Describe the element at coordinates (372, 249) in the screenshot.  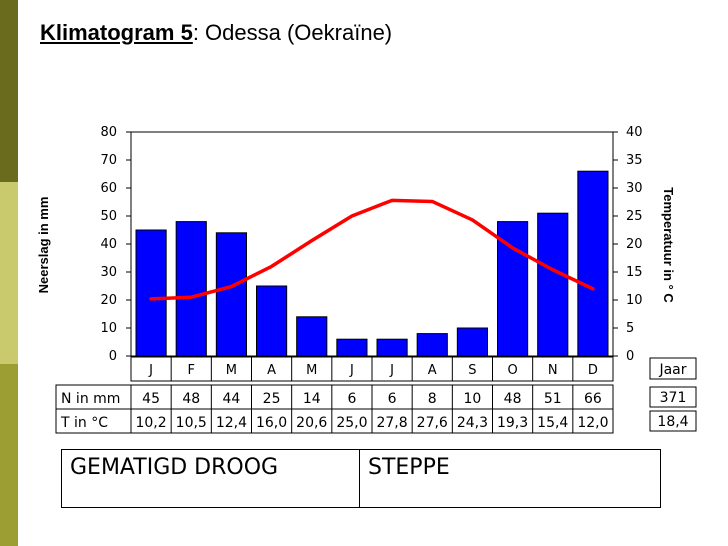
I see `temperature-line` at that location.